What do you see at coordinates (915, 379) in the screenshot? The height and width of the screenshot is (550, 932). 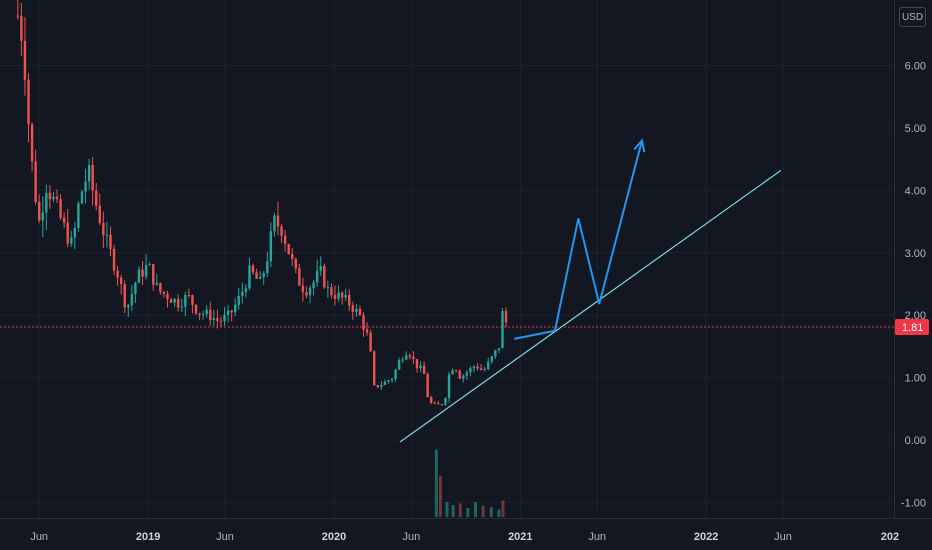 I see `y-tick-label: 1.00` at bounding box center [915, 379].